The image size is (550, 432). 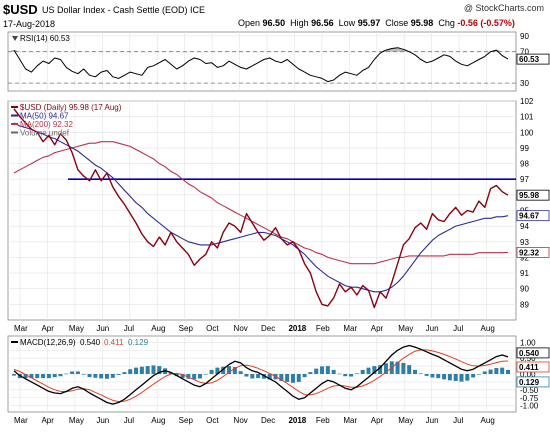 What do you see at coordinates (529, 252) in the screenshot?
I see `ma200-last-value: 92.32` at bounding box center [529, 252].